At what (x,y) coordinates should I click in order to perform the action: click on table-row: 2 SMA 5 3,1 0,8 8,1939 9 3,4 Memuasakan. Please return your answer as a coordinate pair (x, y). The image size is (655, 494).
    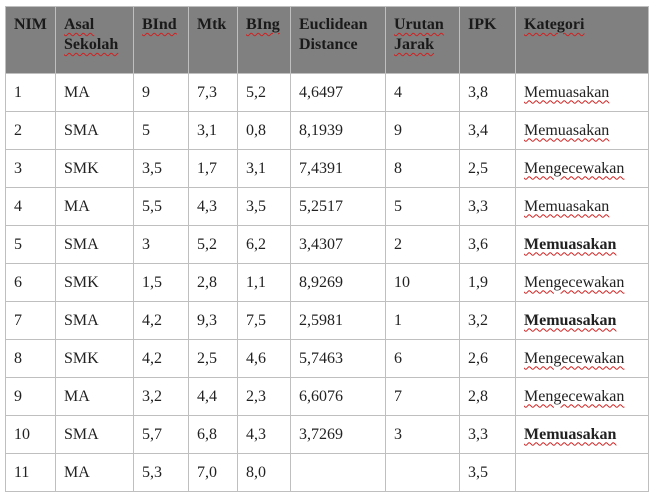
    Looking at the image, I should click on (327, 130).